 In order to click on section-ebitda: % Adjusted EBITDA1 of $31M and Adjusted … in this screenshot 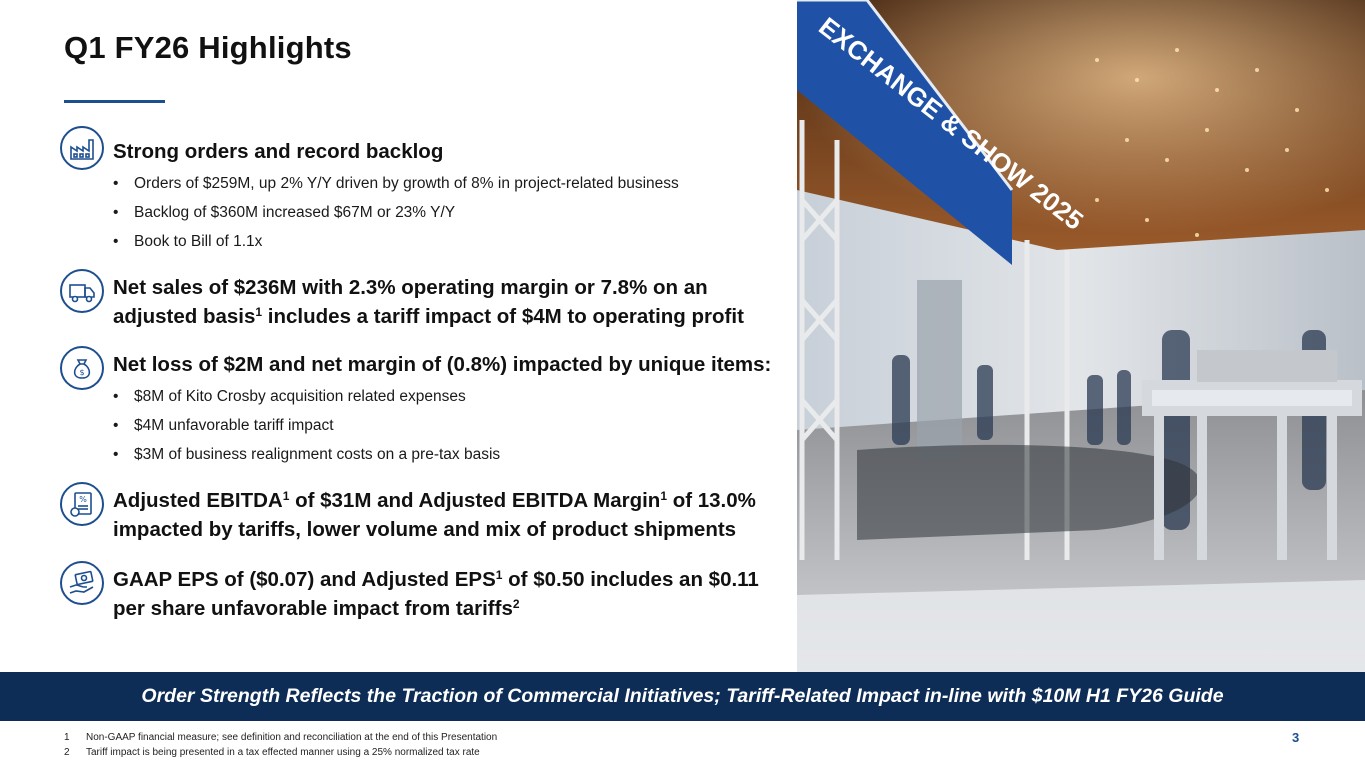, I will do `click(420, 514)`.